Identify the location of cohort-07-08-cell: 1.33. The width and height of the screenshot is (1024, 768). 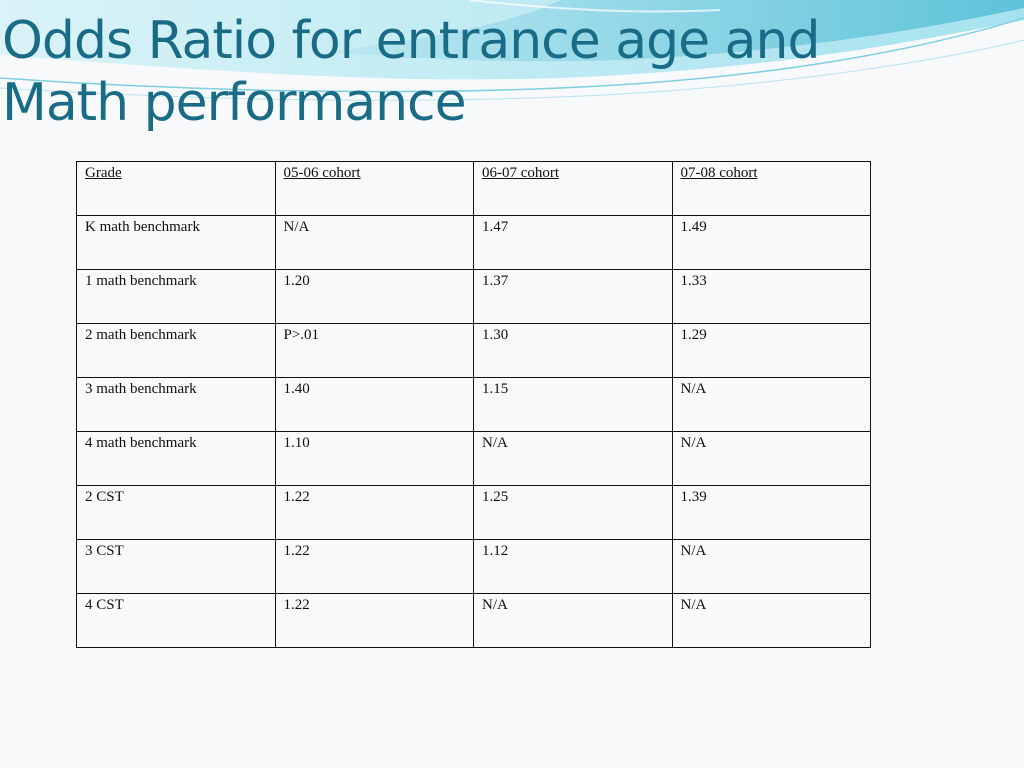
(771, 296).